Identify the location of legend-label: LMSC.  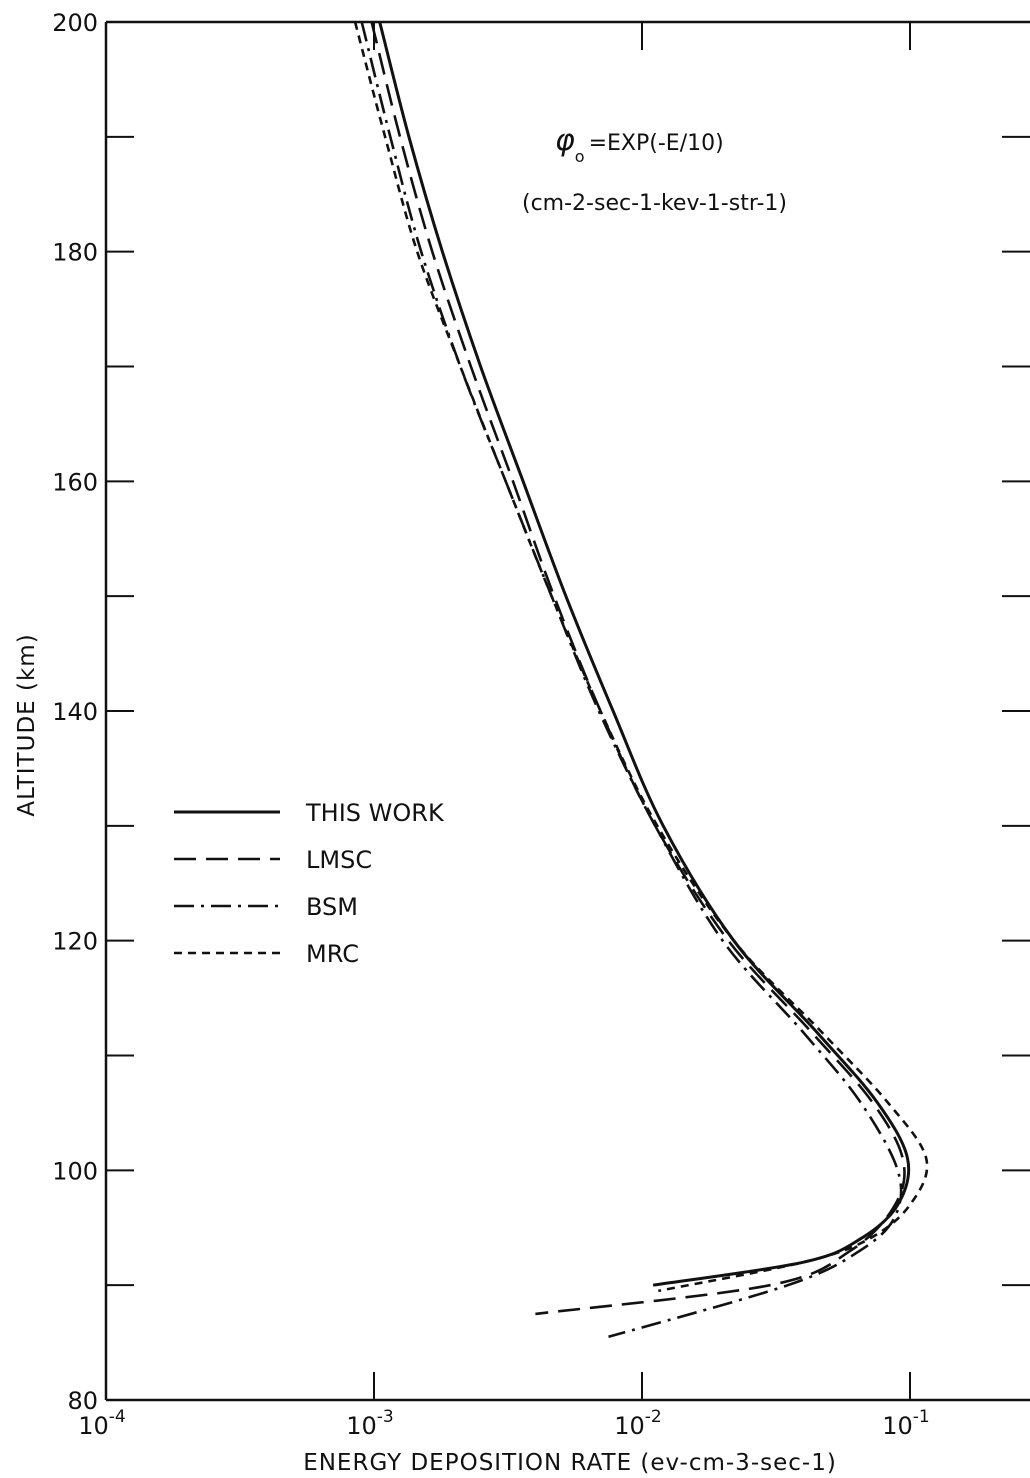
(339, 860).